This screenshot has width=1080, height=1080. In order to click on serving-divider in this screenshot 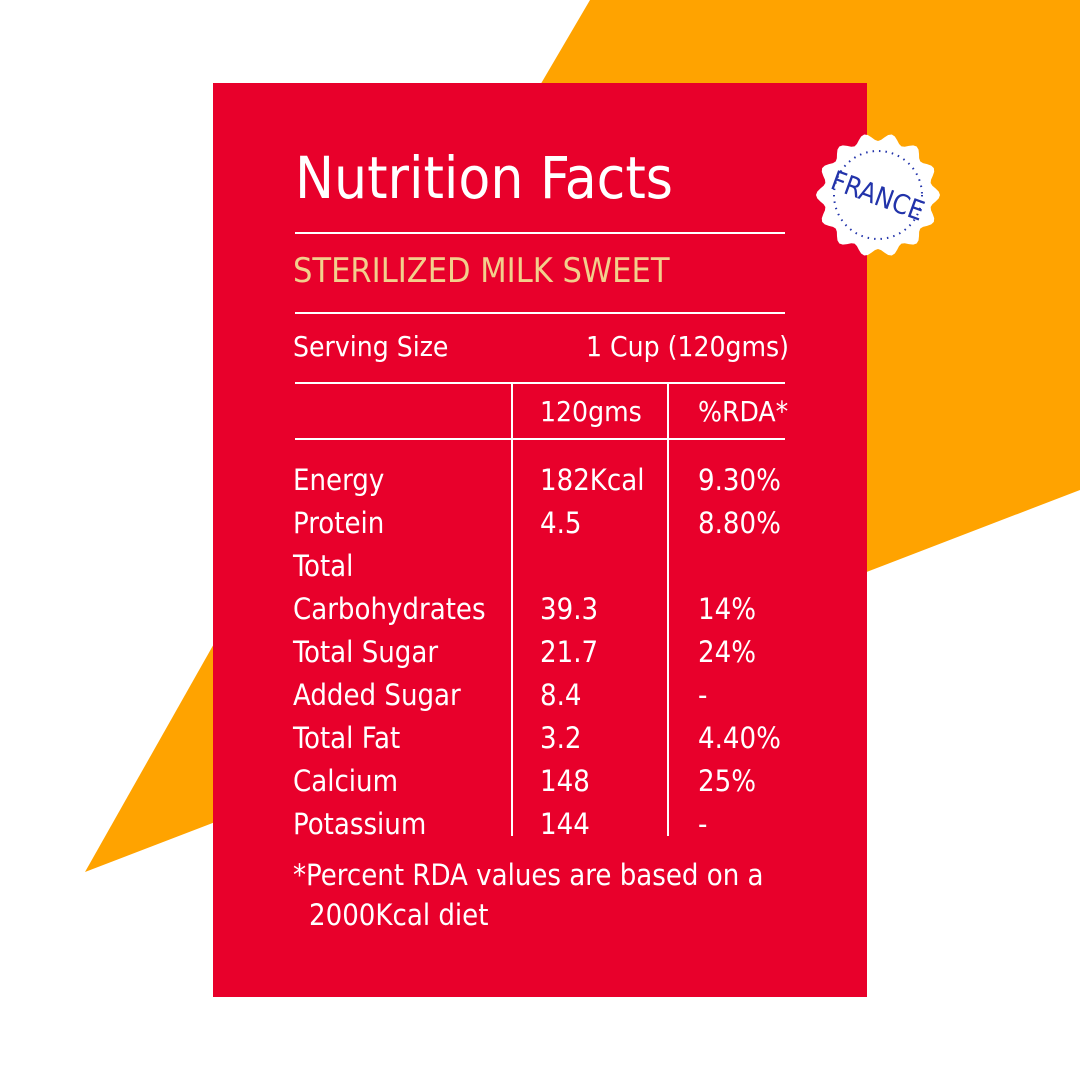, I will do `click(540, 383)`.